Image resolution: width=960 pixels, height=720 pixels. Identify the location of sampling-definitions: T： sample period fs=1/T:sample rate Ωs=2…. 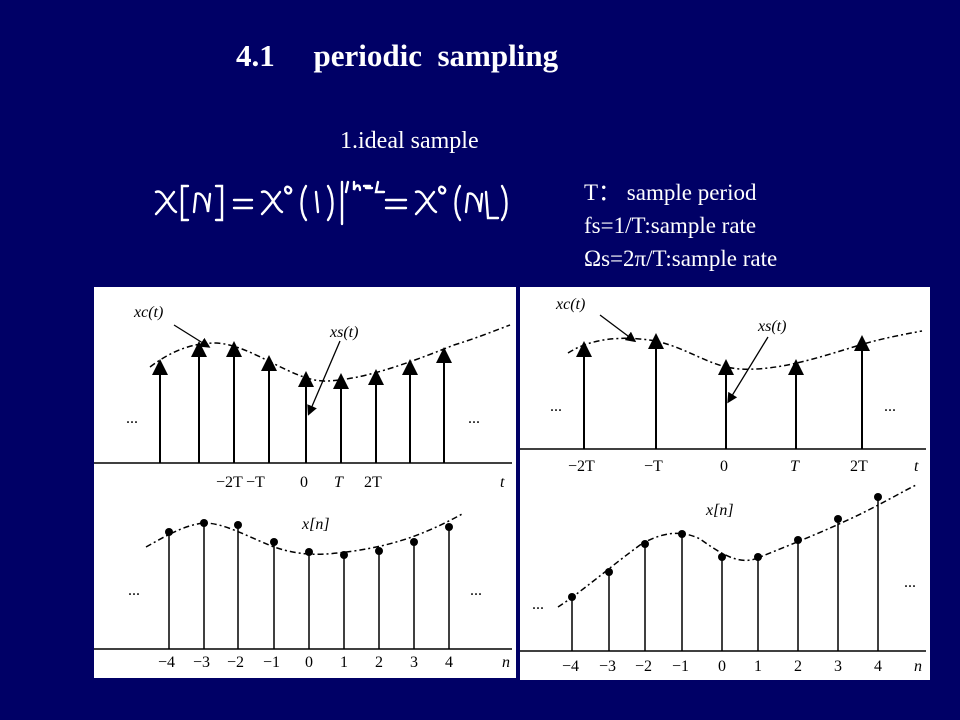
(680, 225).